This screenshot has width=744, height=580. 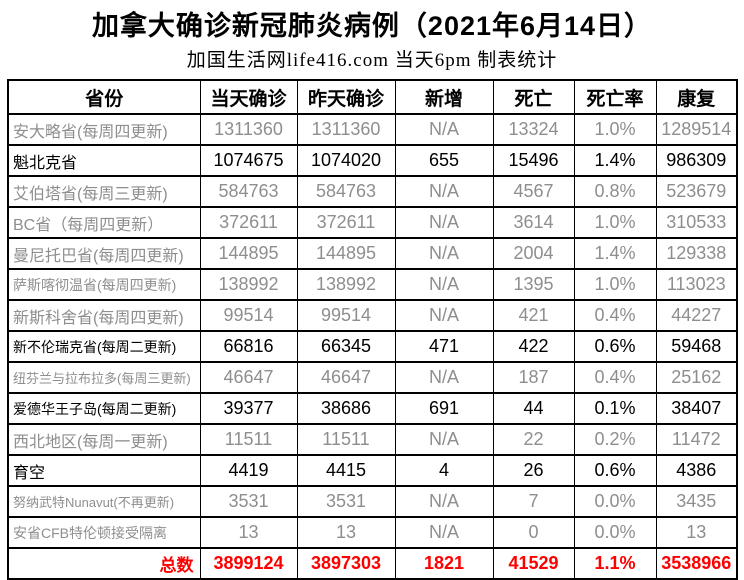 I want to click on value-cell: 4567, so click(x=533, y=191).